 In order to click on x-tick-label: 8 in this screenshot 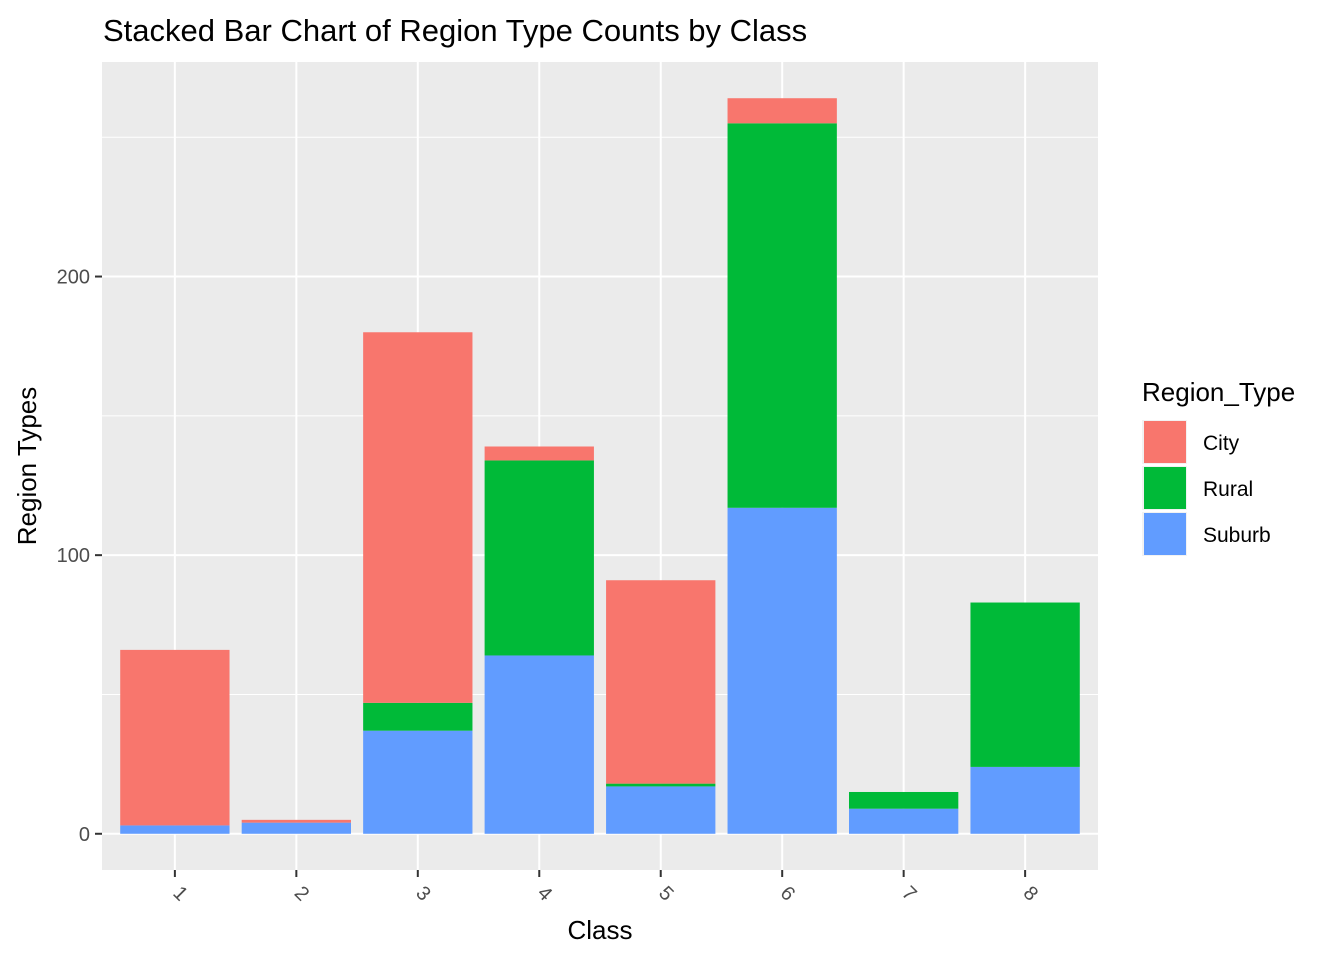, I will do `click(1030, 893)`.